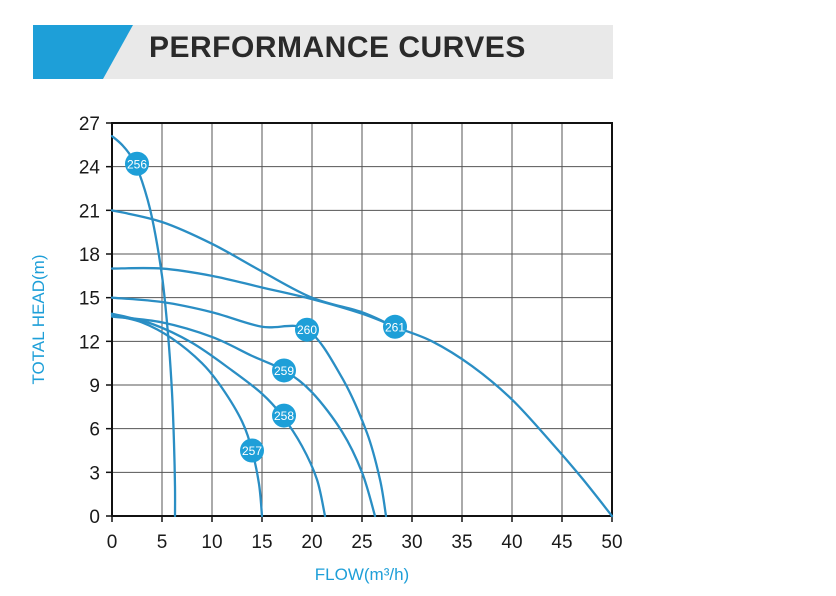 The image size is (836, 596). I want to click on y-tick-label: 3, so click(94, 473).